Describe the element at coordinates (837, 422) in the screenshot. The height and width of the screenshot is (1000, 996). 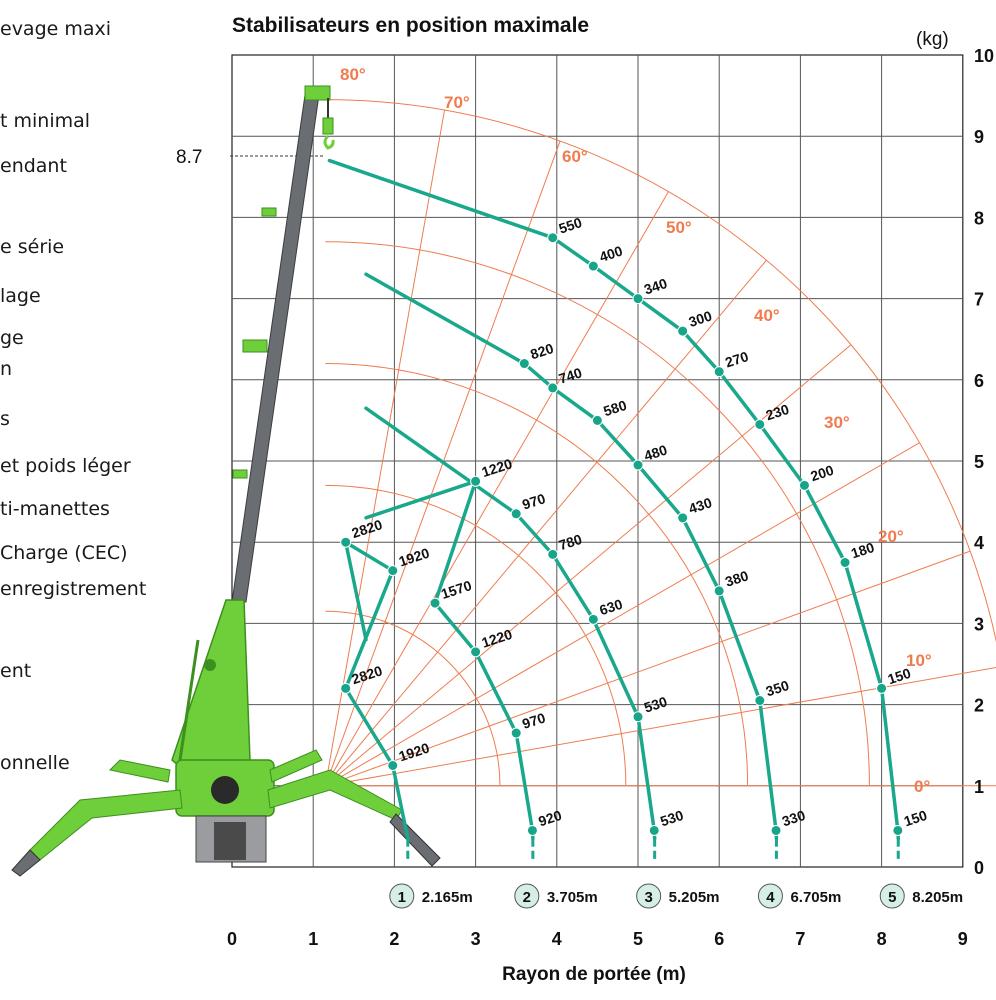
I see `boom-angle-label: 30°` at that location.